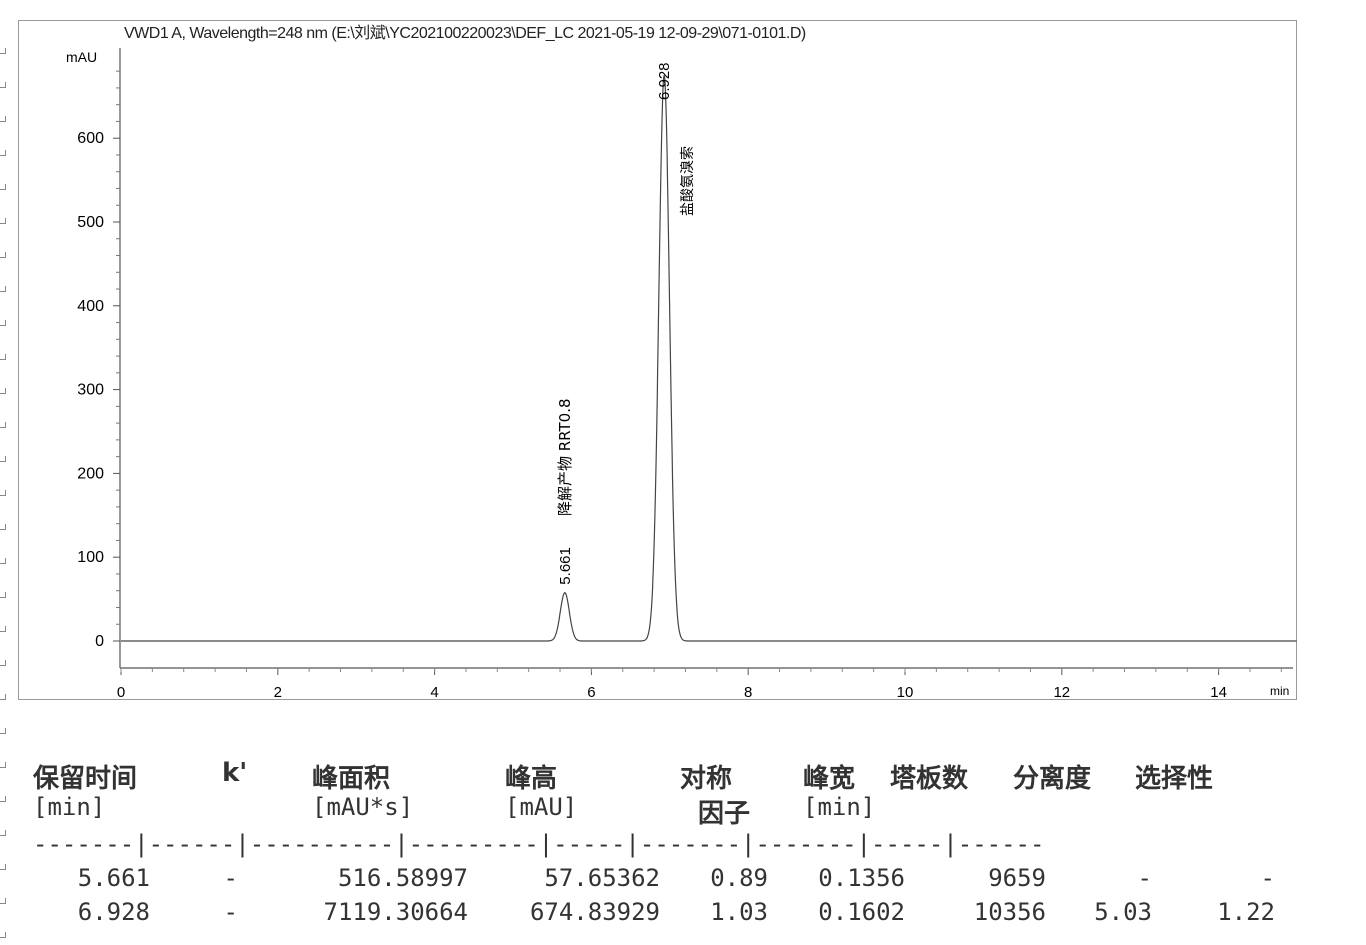 The image size is (1366, 945). I want to click on x-tick-label: 10, so click(905, 692).